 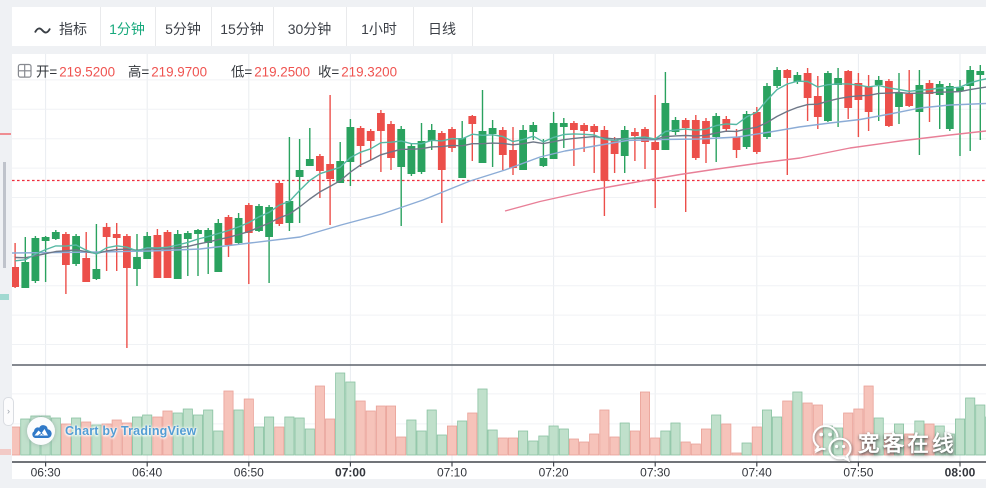 I want to click on svg-text: 06:30, so click(x=46, y=473).